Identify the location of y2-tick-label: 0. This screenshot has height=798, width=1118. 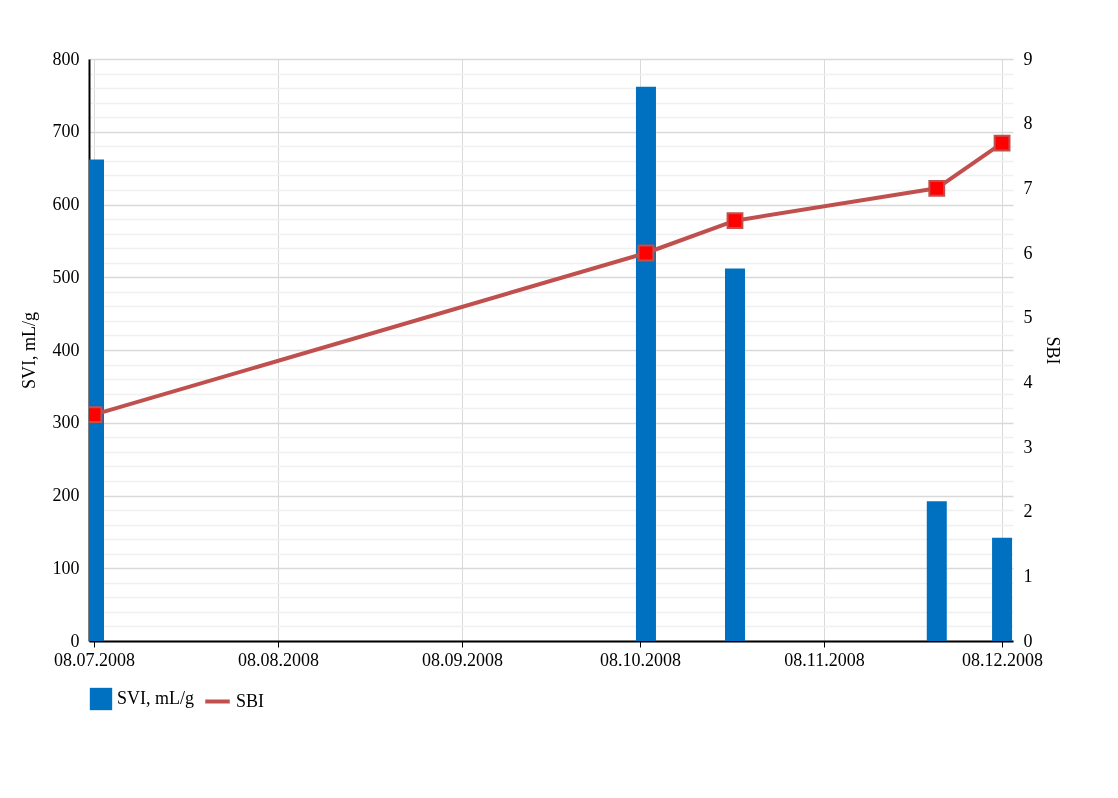
(1028, 640).